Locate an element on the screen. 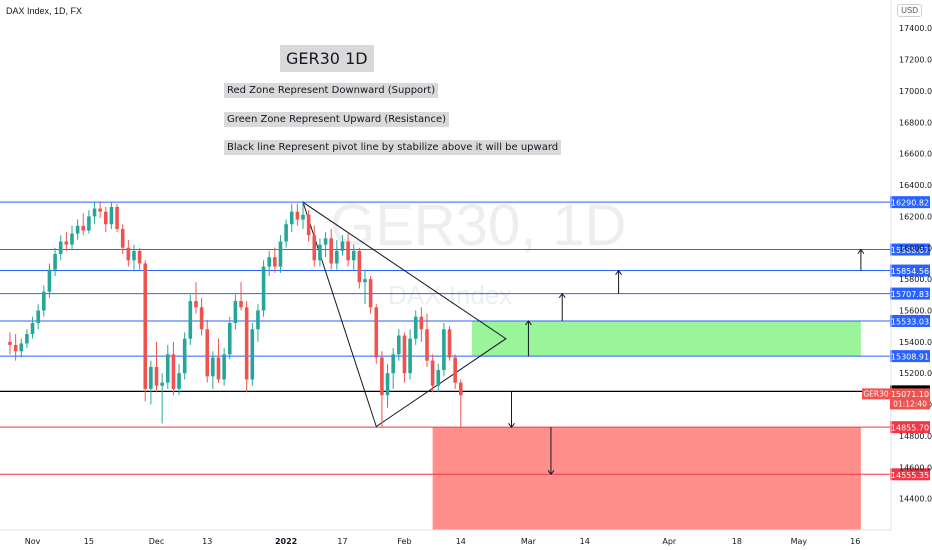 The width and height of the screenshot is (932, 550). time-tick-label: Dec is located at coordinates (156, 541).